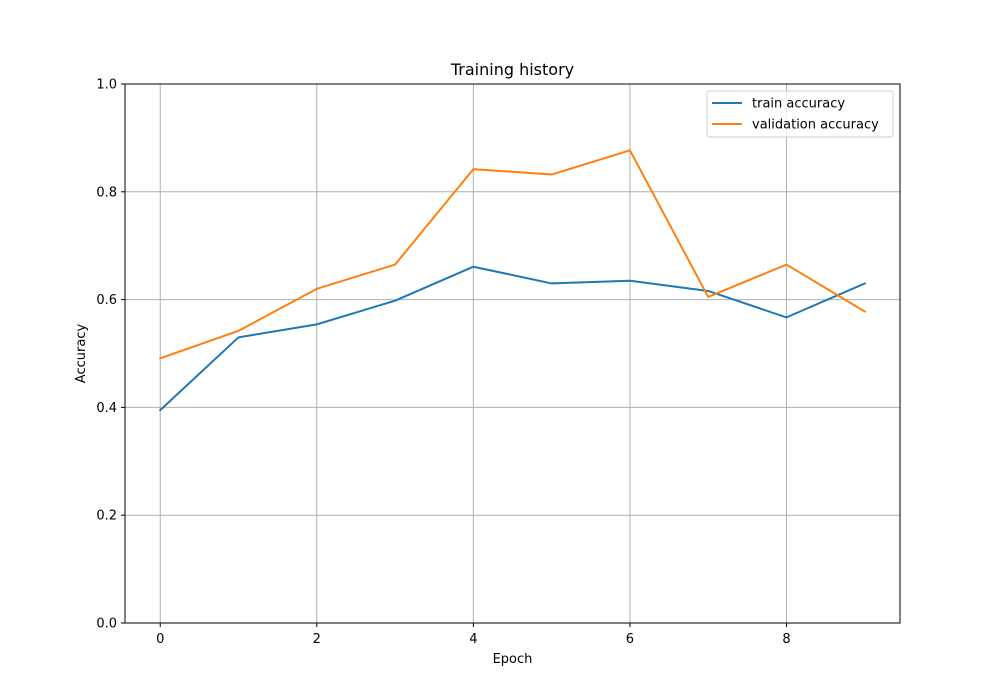  Describe the element at coordinates (798, 104) in the screenshot. I see `legend-label-train: train accuracy` at that location.